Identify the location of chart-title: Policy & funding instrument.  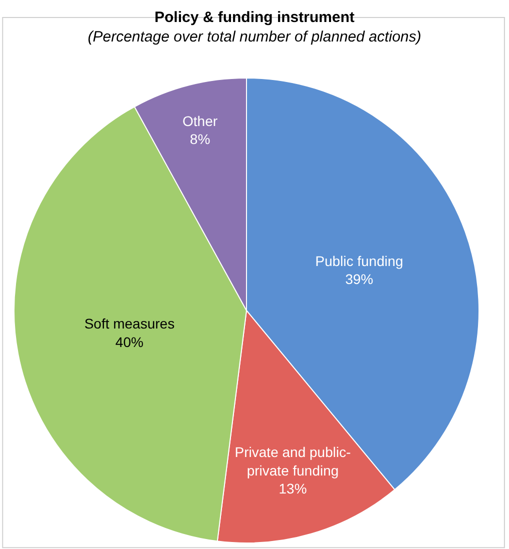
(254, 17).